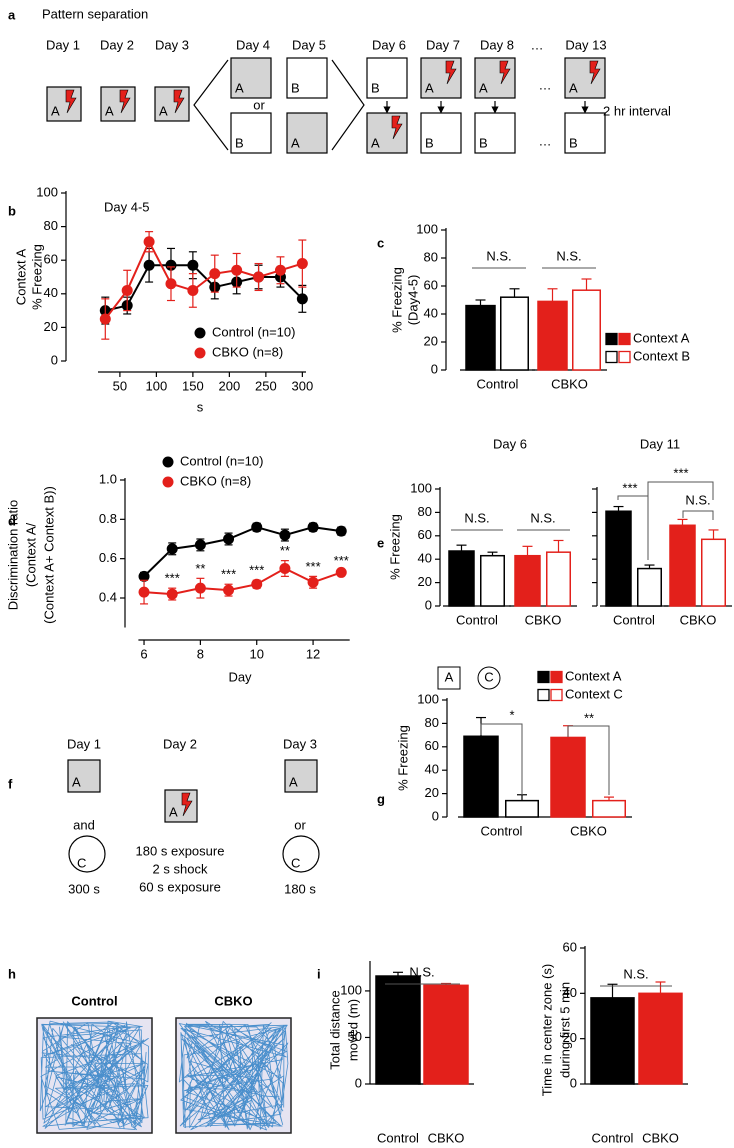  I want to click on x-tick-label: 6, so click(143, 653).